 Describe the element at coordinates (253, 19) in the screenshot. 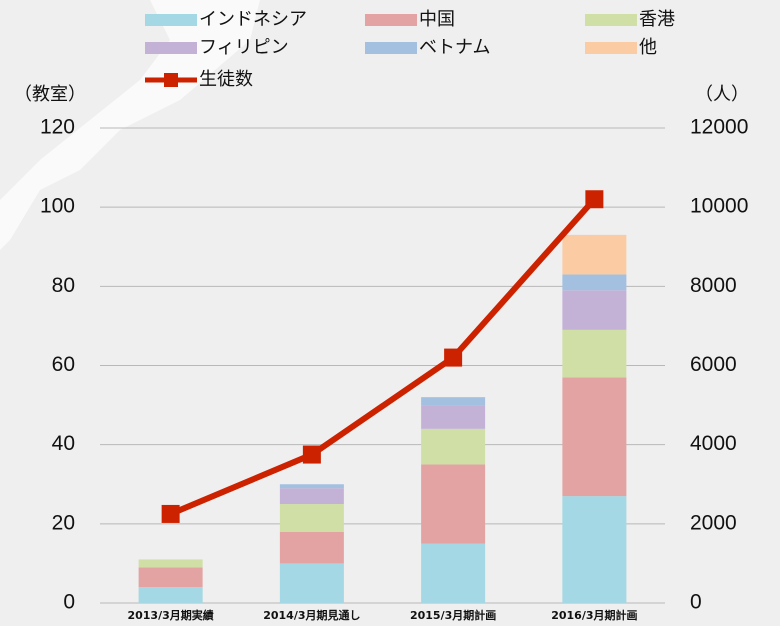

I see `legend-label: インドネシア` at that location.